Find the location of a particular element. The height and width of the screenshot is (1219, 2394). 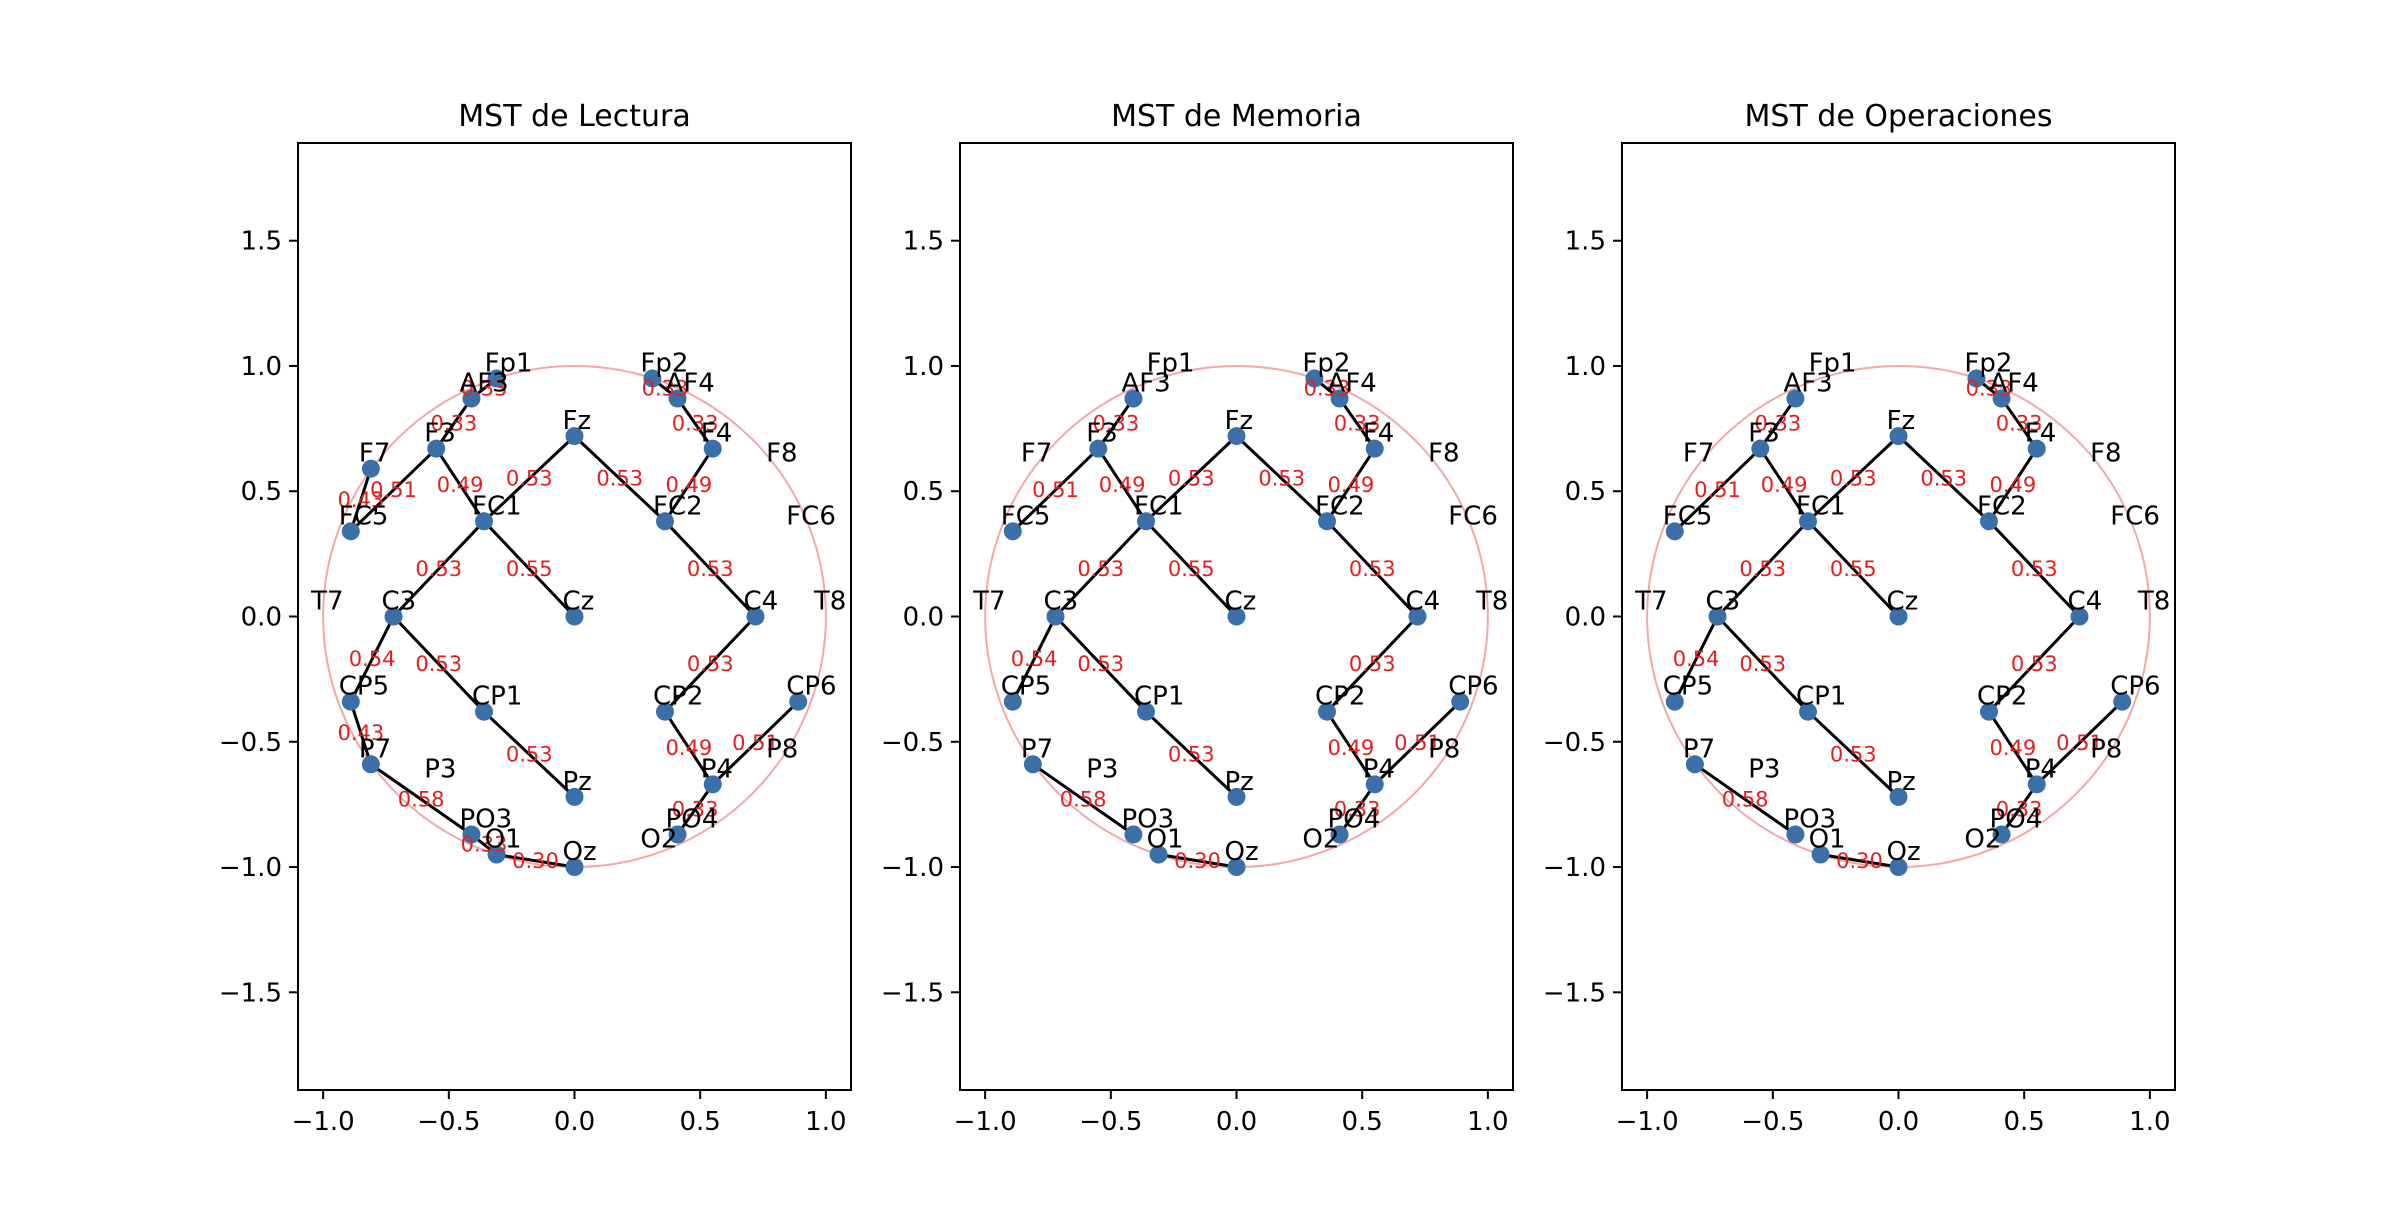

node-FC2 is located at coordinates (1988, 521).